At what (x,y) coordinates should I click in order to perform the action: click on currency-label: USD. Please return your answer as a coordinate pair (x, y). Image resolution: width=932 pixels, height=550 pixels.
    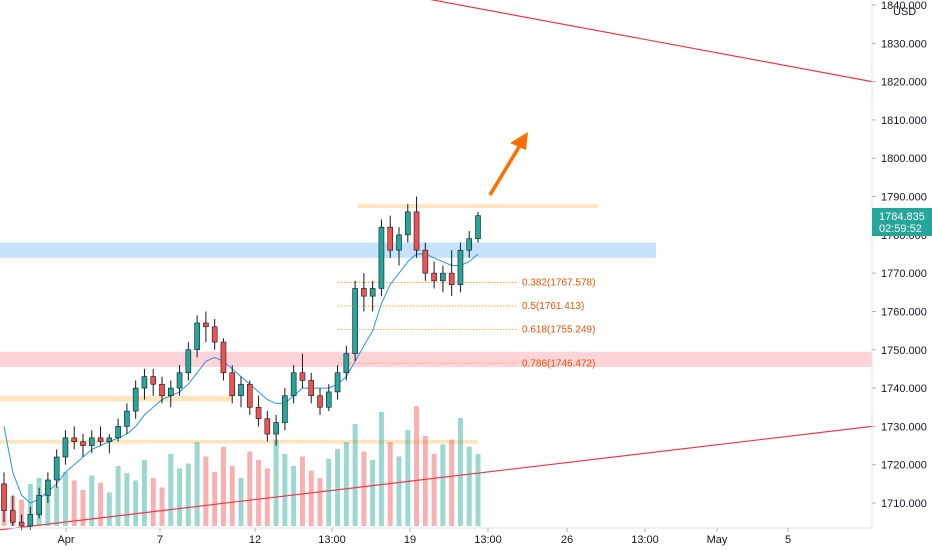
    Looking at the image, I should click on (904, 12).